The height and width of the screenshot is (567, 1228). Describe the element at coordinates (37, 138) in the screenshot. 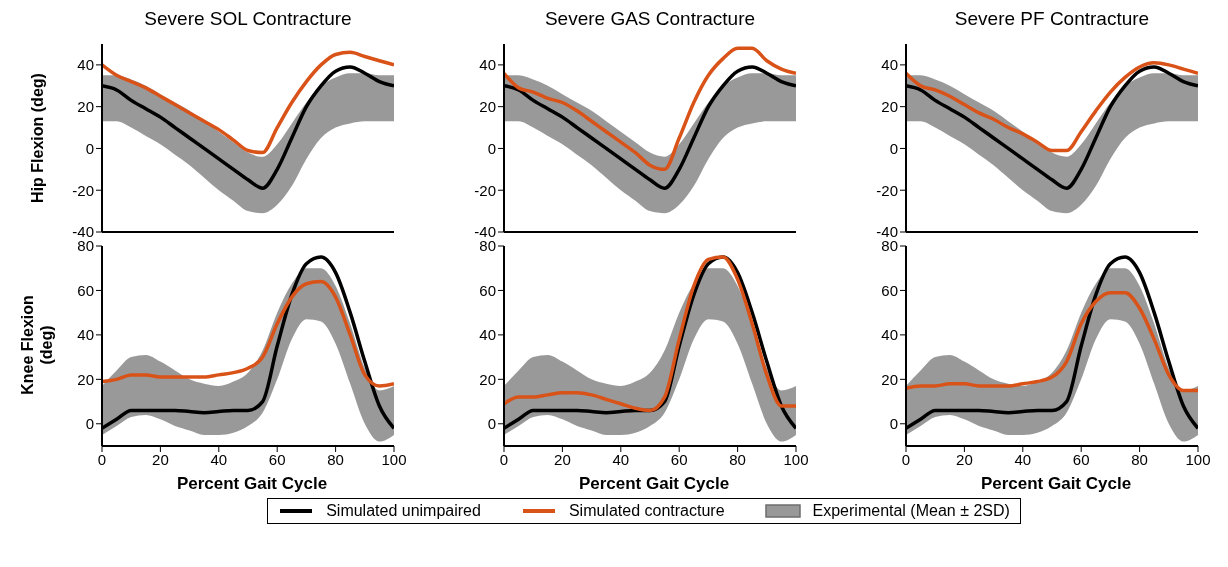

I see `y-axis-title: Hip Flexion (deg)` at that location.